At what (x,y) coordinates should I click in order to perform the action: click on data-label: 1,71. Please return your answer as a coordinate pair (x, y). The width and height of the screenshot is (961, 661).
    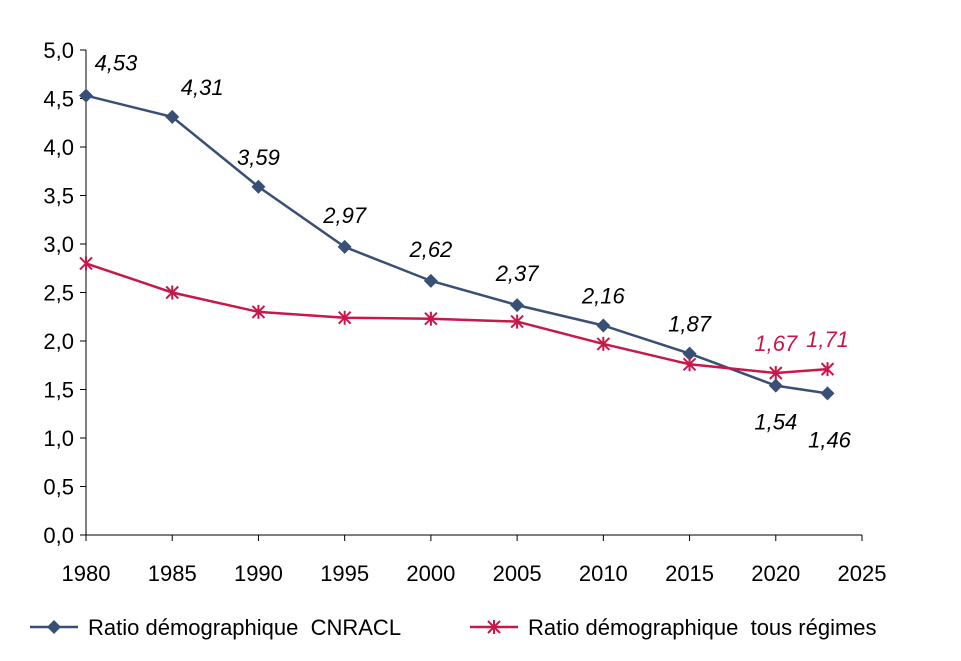
    Looking at the image, I should click on (827, 339).